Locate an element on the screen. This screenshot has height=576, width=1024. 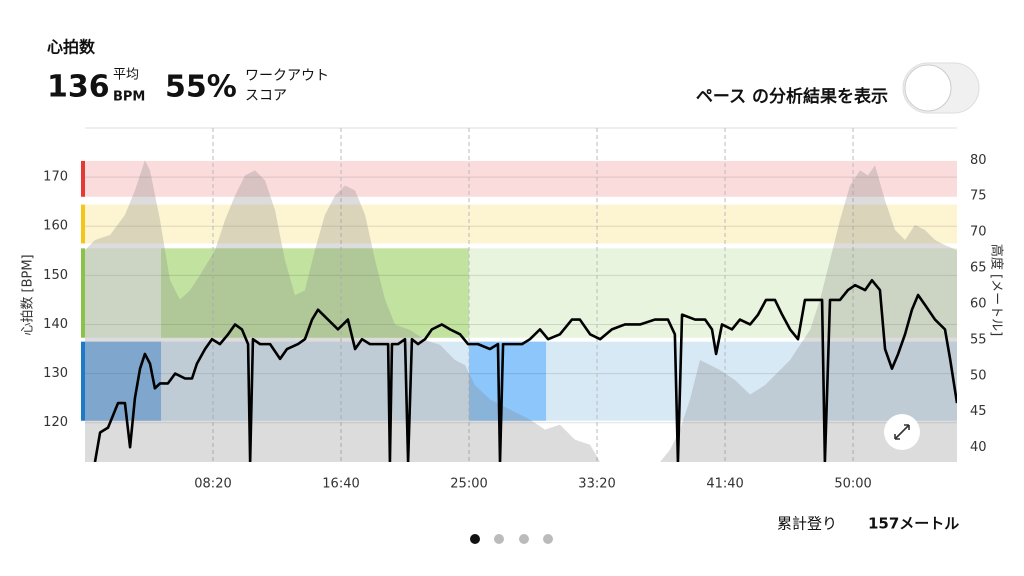
x-tick-label: 33:20 is located at coordinates (596, 484).